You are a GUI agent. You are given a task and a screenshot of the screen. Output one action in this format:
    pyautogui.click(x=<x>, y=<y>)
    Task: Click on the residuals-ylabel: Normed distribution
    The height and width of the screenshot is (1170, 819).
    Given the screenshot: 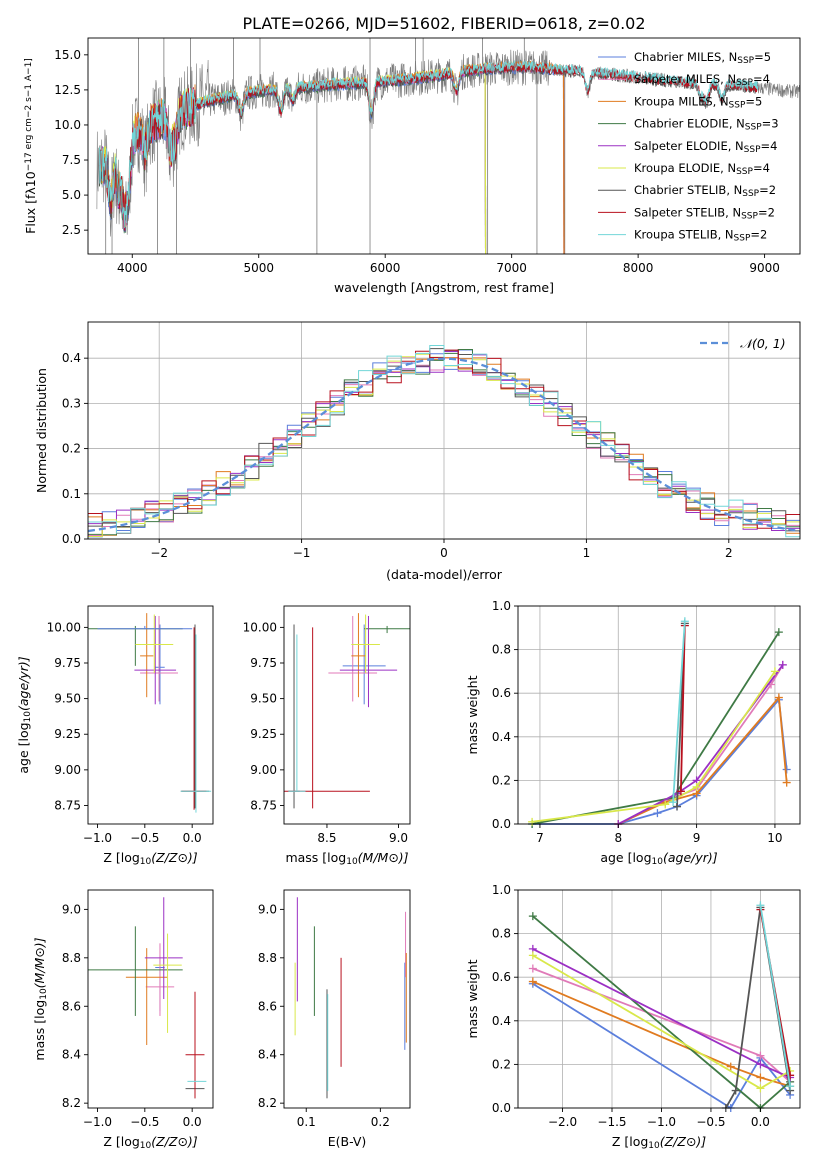 What is the action you would take?
    pyautogui.click(x=41, y=430)
    